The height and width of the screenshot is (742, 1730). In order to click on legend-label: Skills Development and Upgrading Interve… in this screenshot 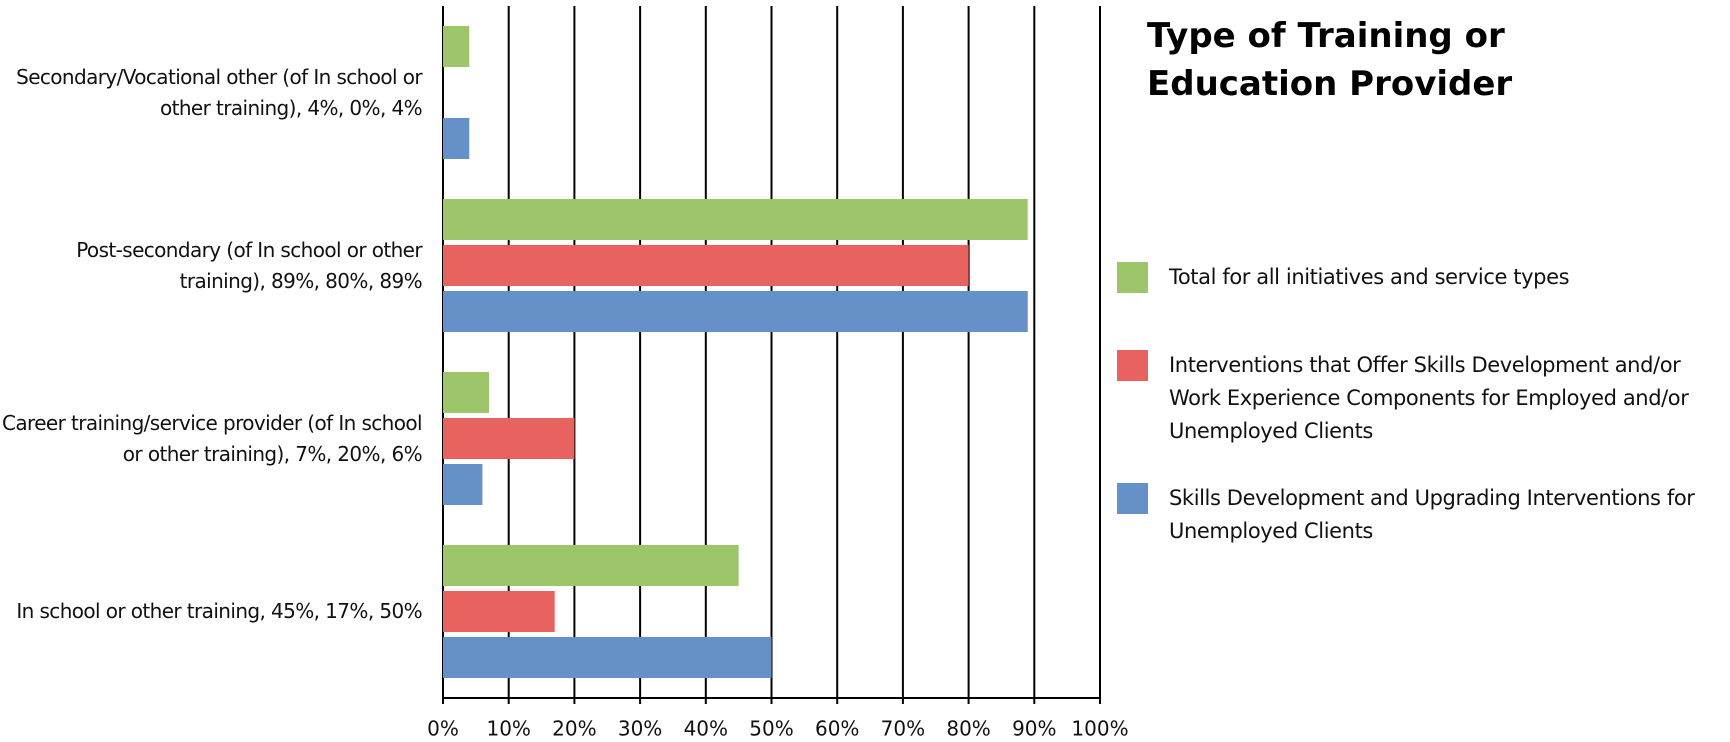, I will do `click(1432, 514)`.